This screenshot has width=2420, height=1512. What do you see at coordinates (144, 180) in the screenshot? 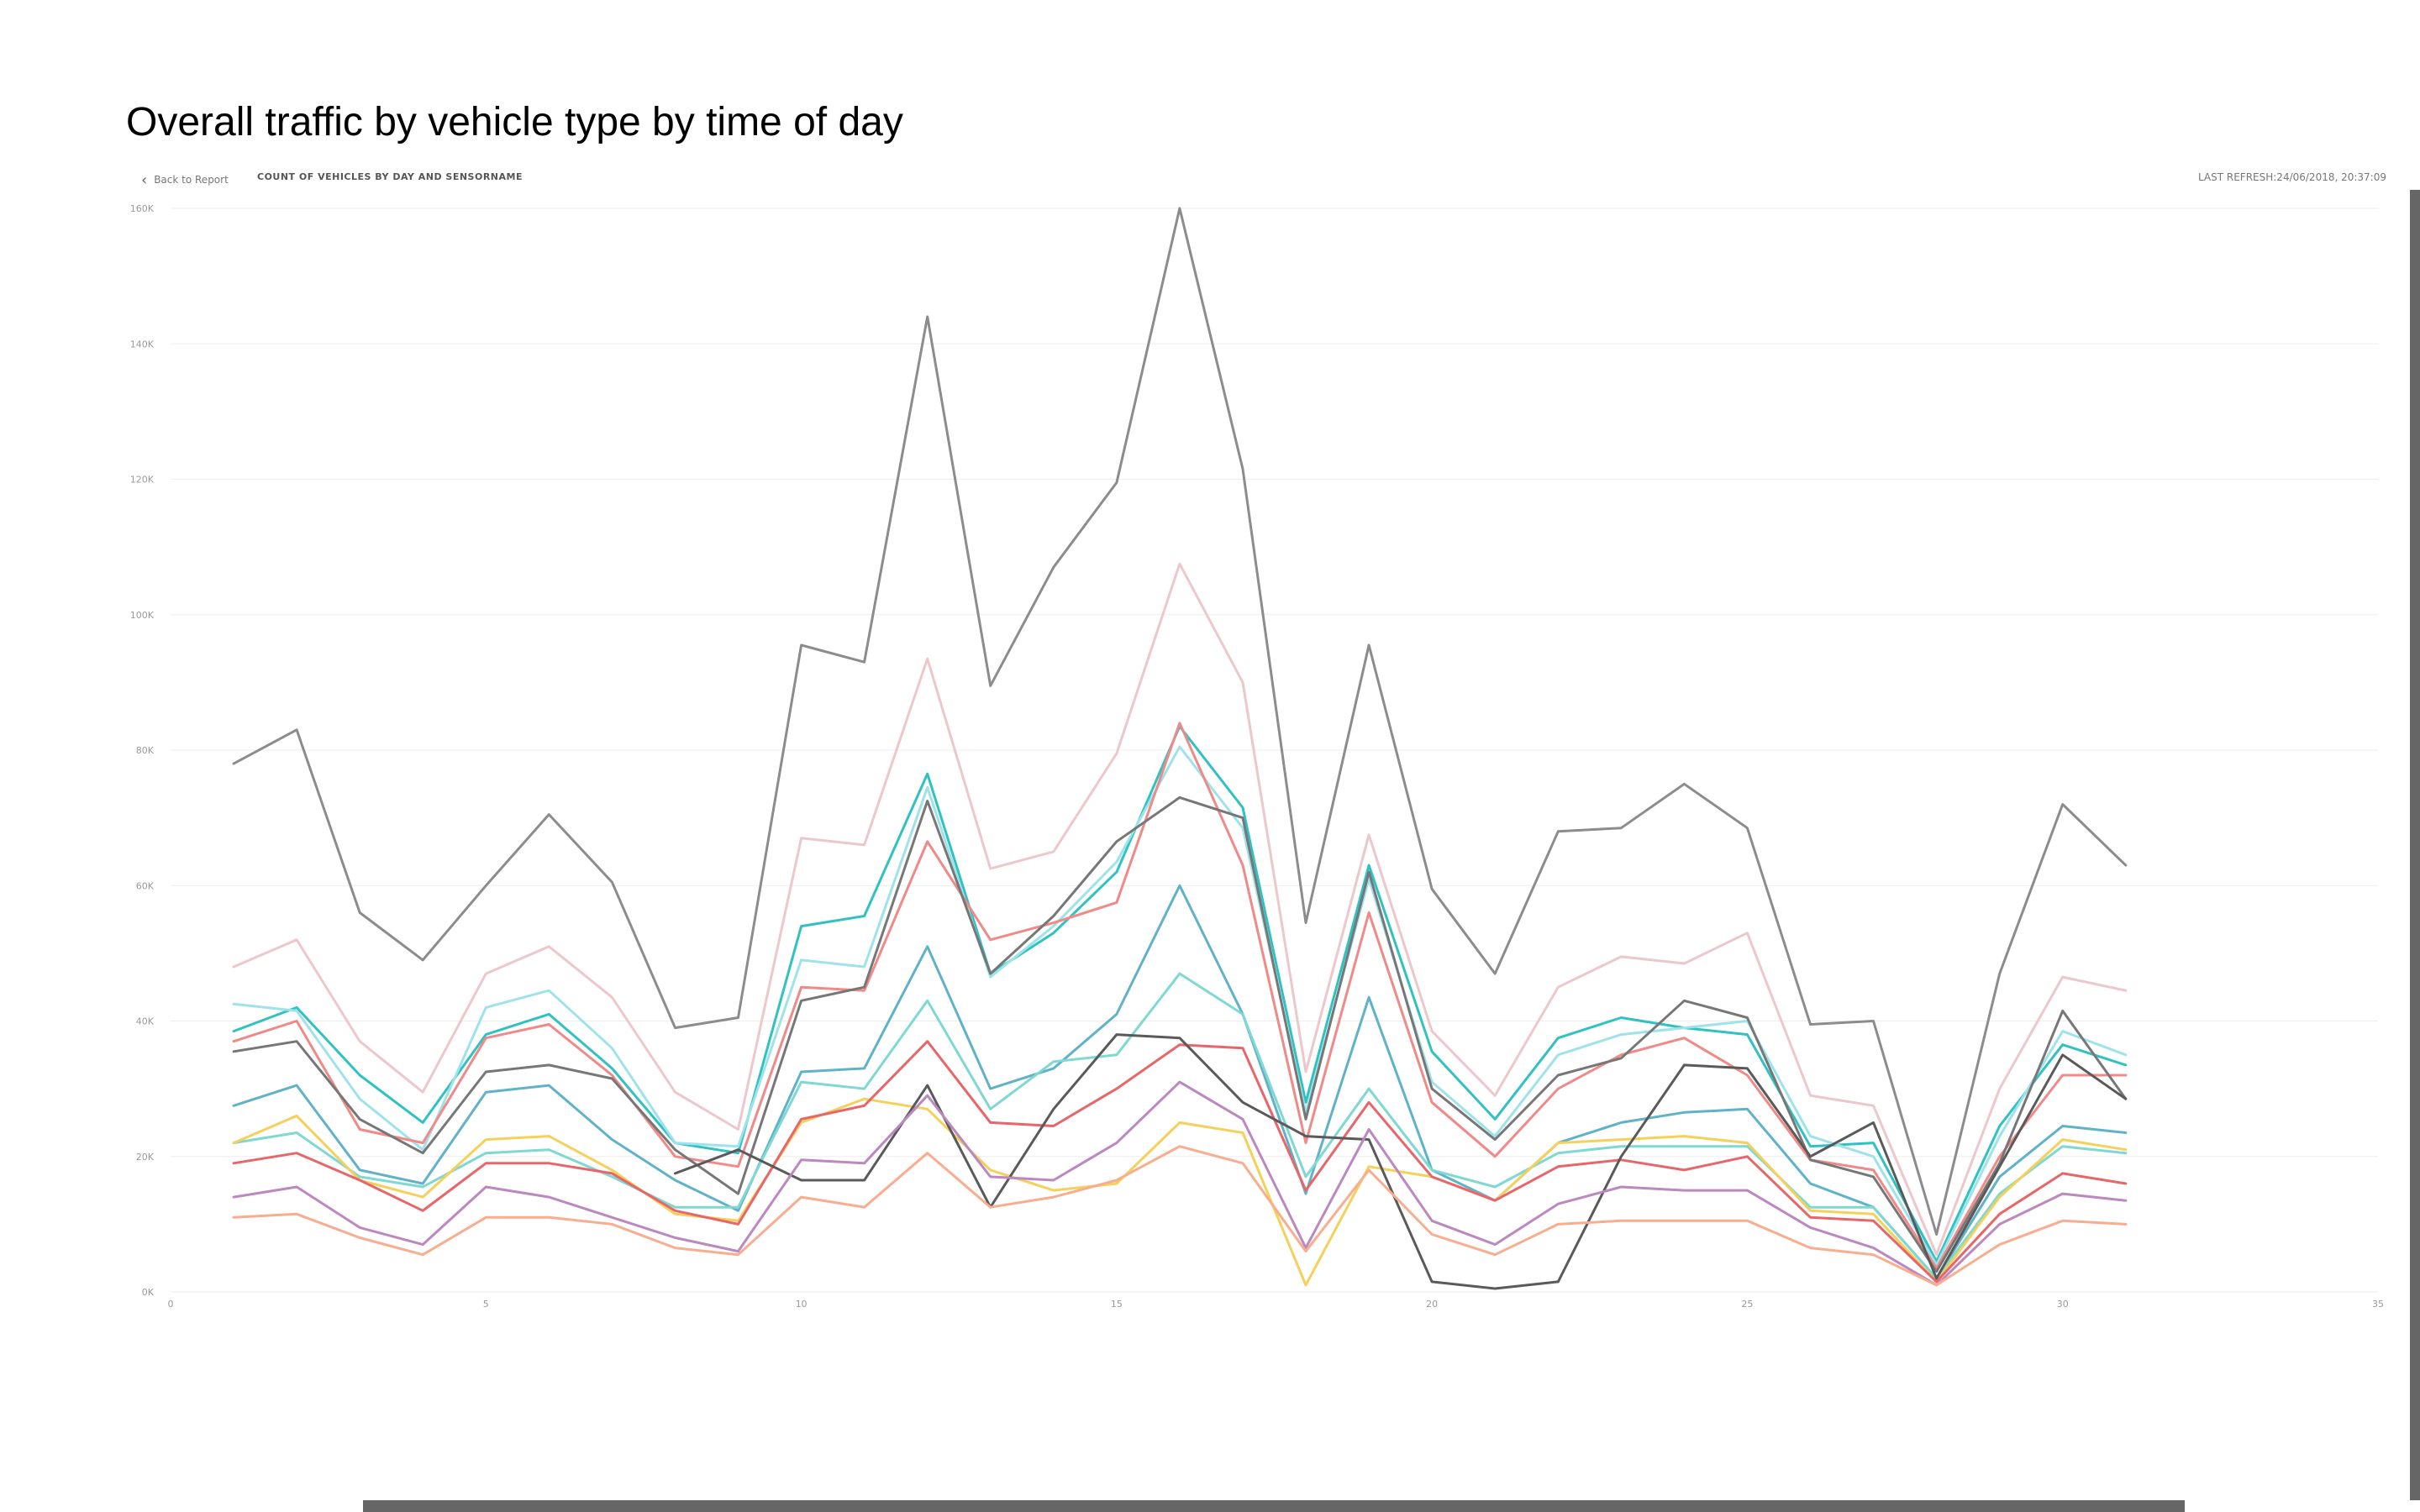
I see `chevron-left-icon: ‹` at bounding box center [144, 180].